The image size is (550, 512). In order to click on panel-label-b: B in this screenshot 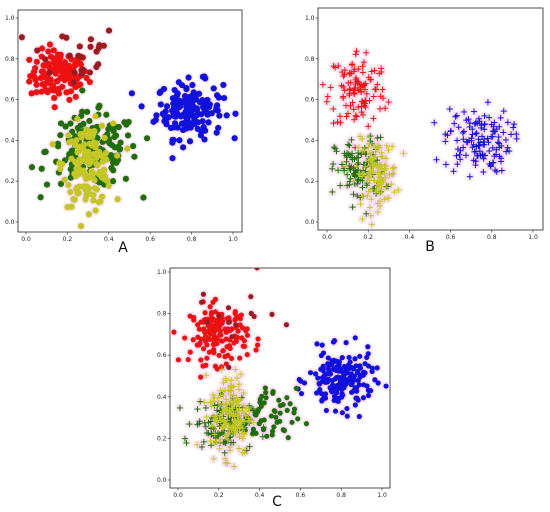, I will do `click(430, 247)`.